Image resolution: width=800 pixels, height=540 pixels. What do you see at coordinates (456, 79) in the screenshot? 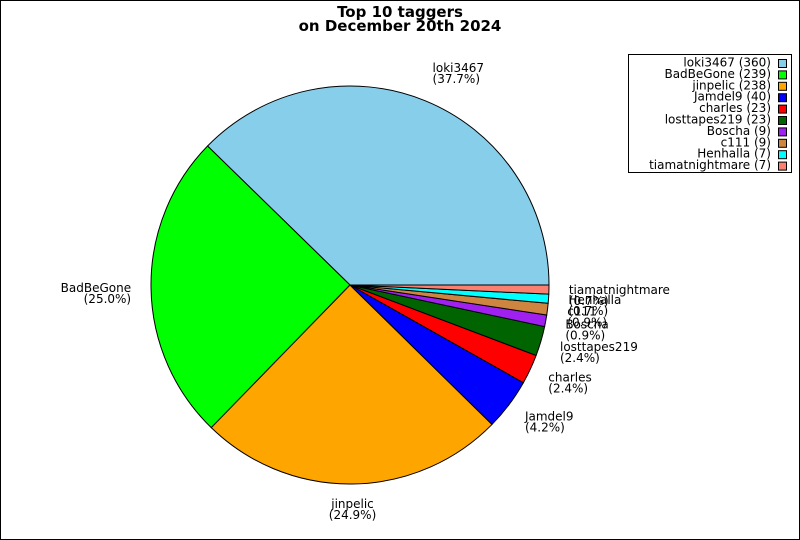
I see `slice-percent: (37.7%)` at bounding box center [456, 79].